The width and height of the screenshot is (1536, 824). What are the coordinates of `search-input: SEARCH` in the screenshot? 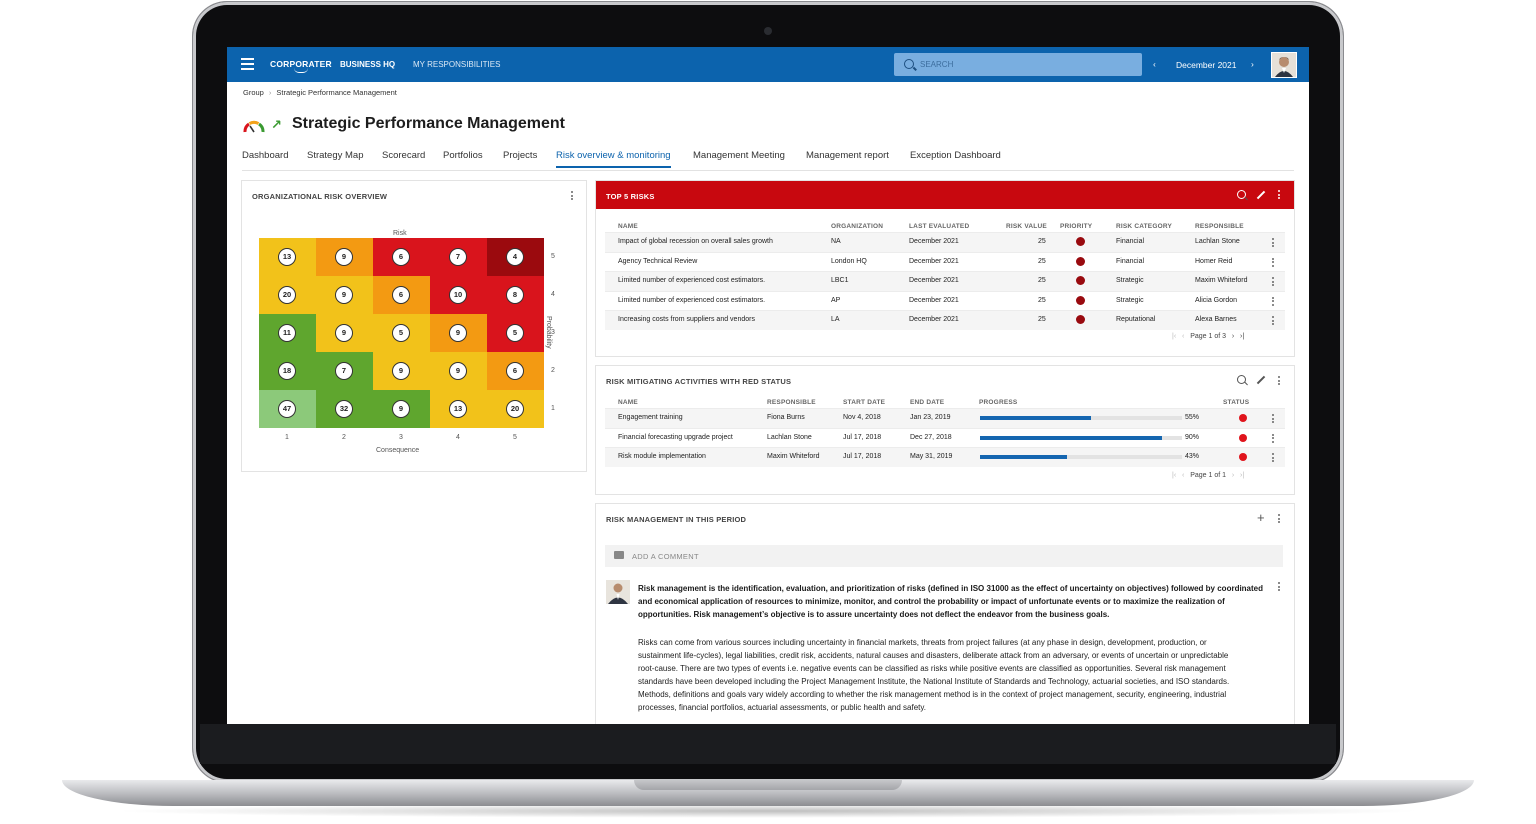 It's located at (1018, 64).